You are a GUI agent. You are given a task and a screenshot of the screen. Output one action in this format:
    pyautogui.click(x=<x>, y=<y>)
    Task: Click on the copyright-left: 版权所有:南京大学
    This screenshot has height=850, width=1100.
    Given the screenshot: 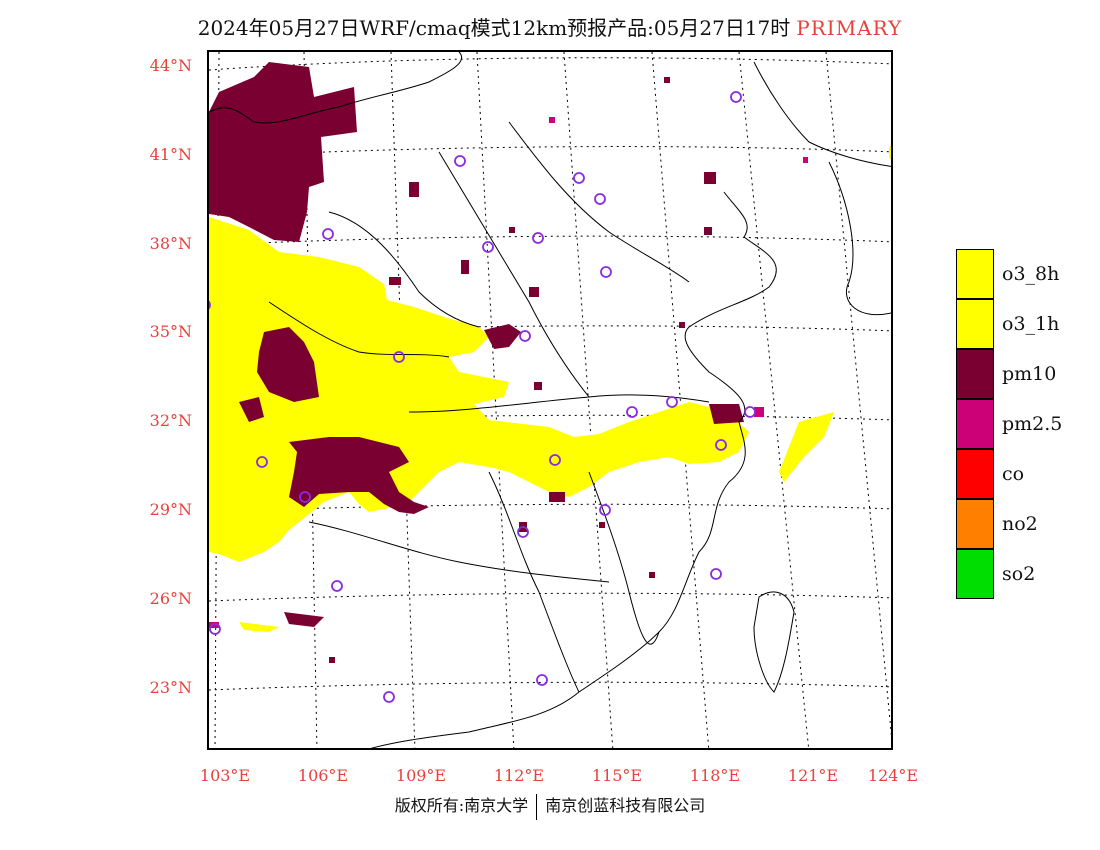 What is the action you would take?
    pyautogui.click(x=461, y=805)
    